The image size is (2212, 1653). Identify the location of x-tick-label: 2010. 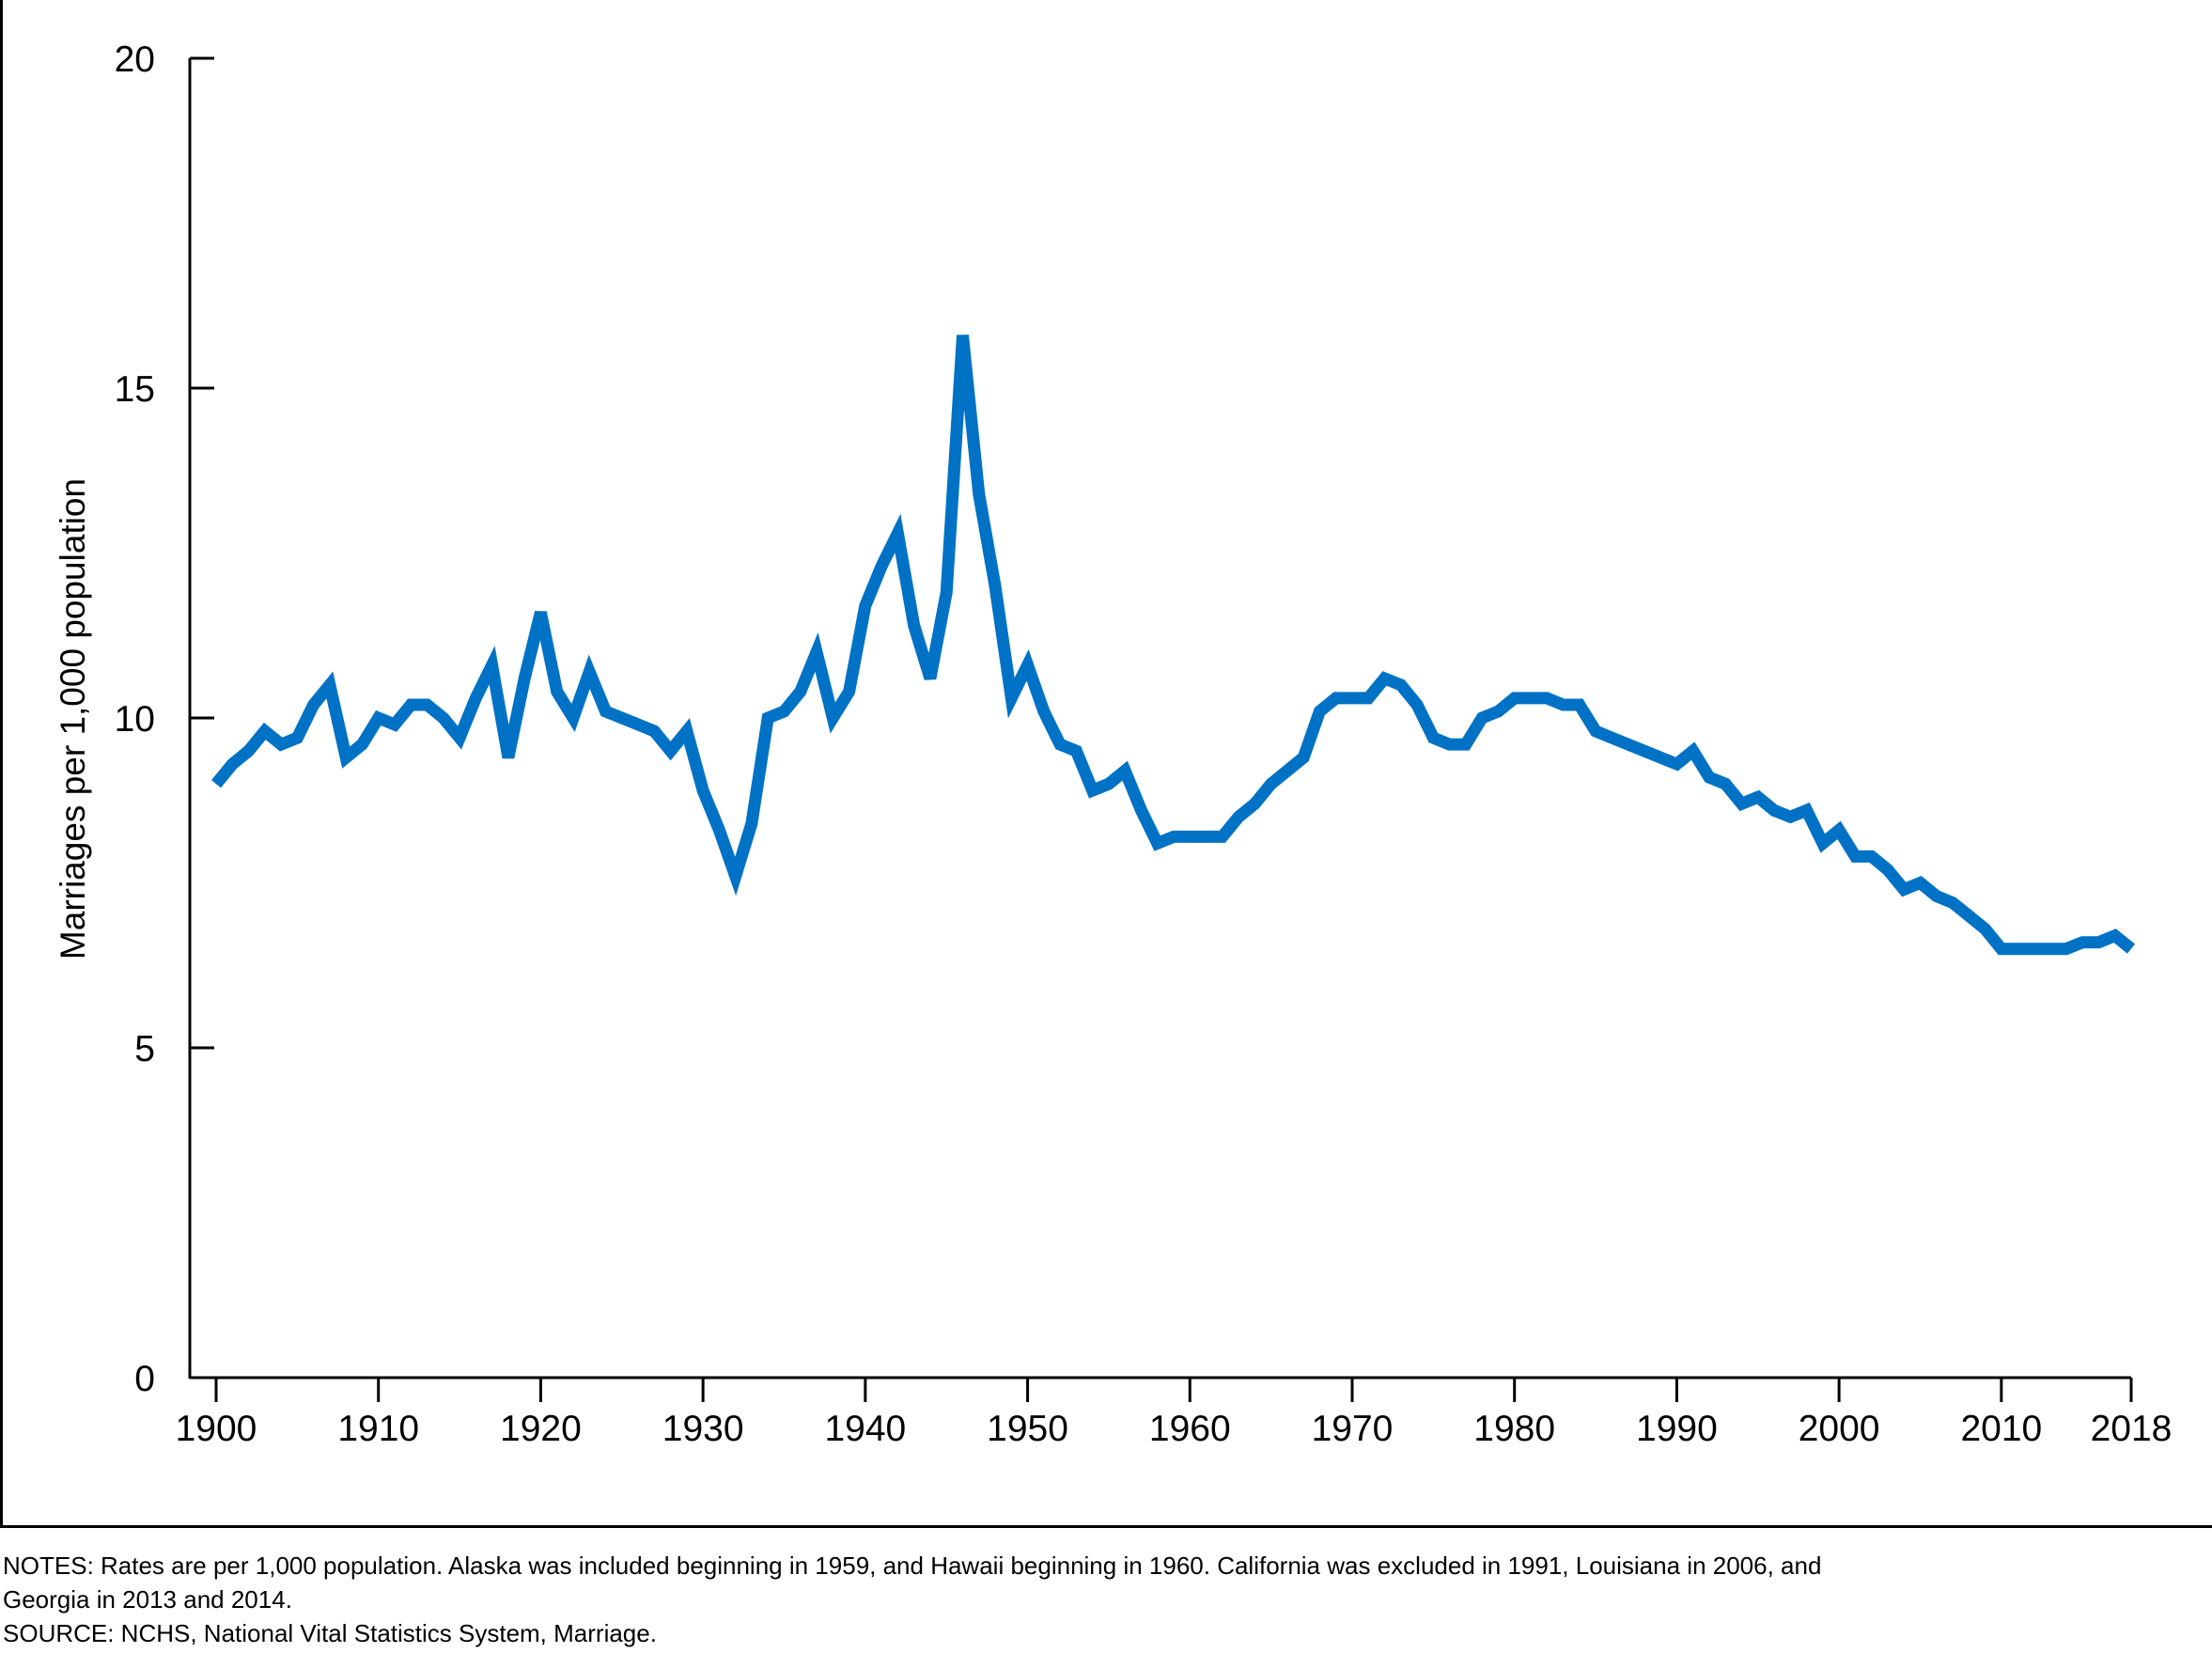
(2001, 1429).